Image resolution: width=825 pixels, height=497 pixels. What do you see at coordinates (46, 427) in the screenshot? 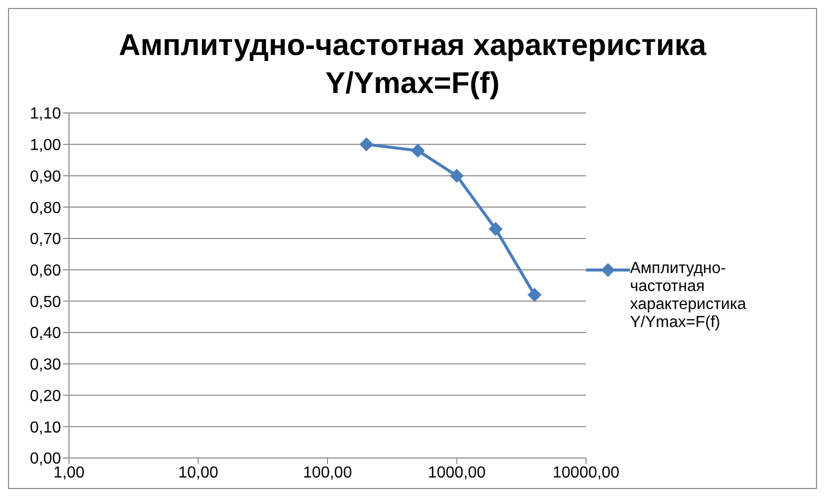
I see `y-tick-label: 0,10` at bounding box center [46, 427].